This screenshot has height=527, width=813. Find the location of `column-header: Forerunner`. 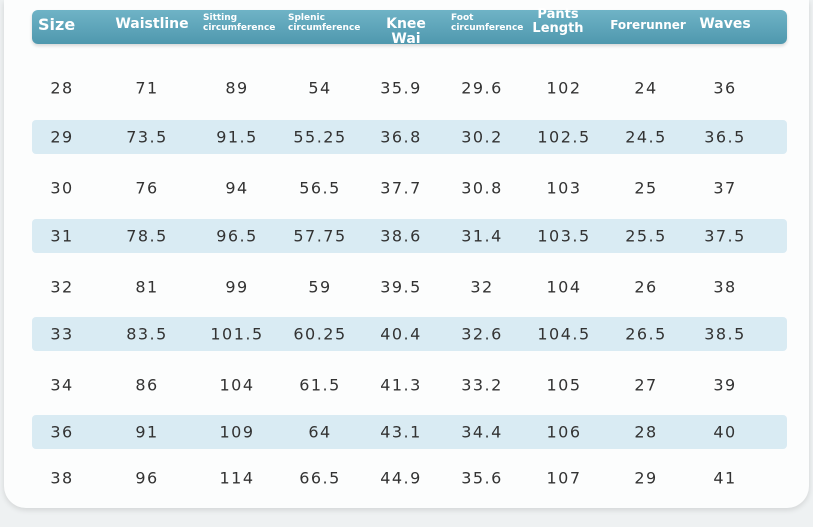

column-header: Forerunner is located at coordinates (648, 25).